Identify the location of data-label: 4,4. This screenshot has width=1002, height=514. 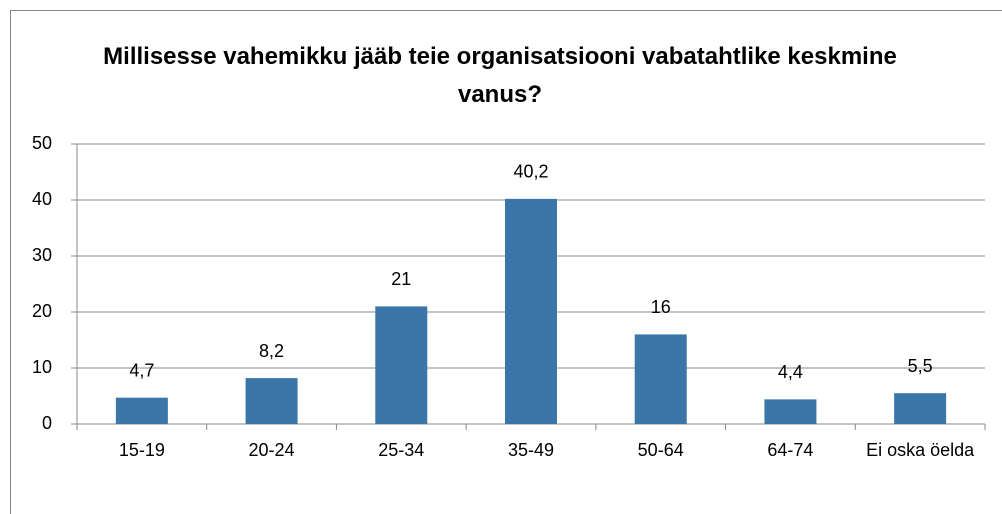
(790, 372).